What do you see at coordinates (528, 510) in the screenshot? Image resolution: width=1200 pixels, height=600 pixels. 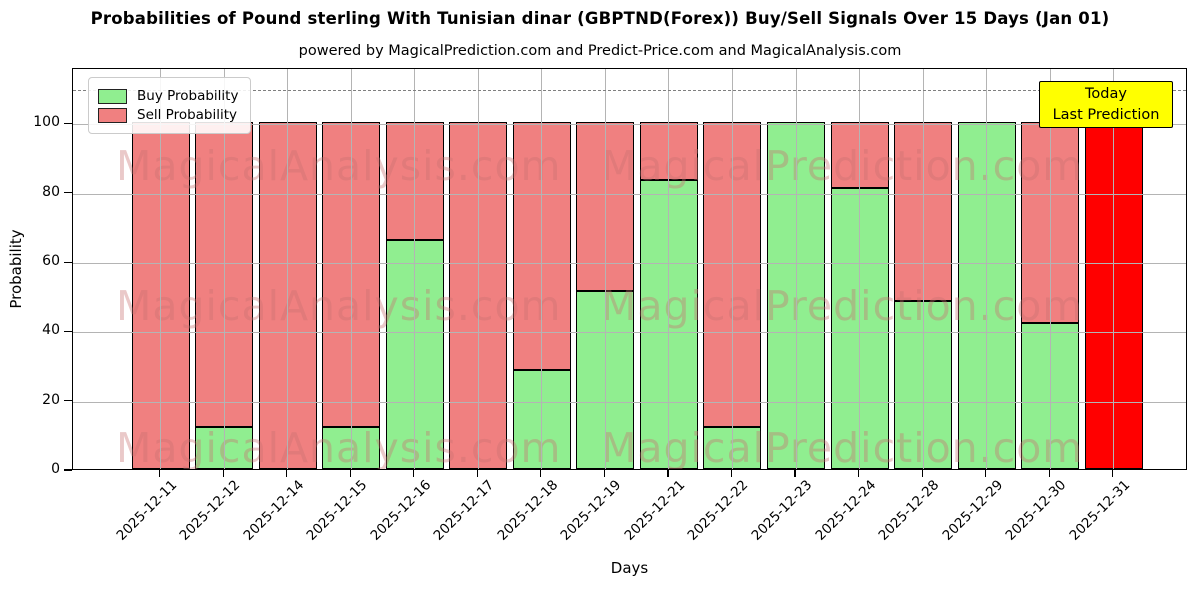 I see `x-tick-label-2025-12-18: 2025-12-18` at bounding box center [528, 510].